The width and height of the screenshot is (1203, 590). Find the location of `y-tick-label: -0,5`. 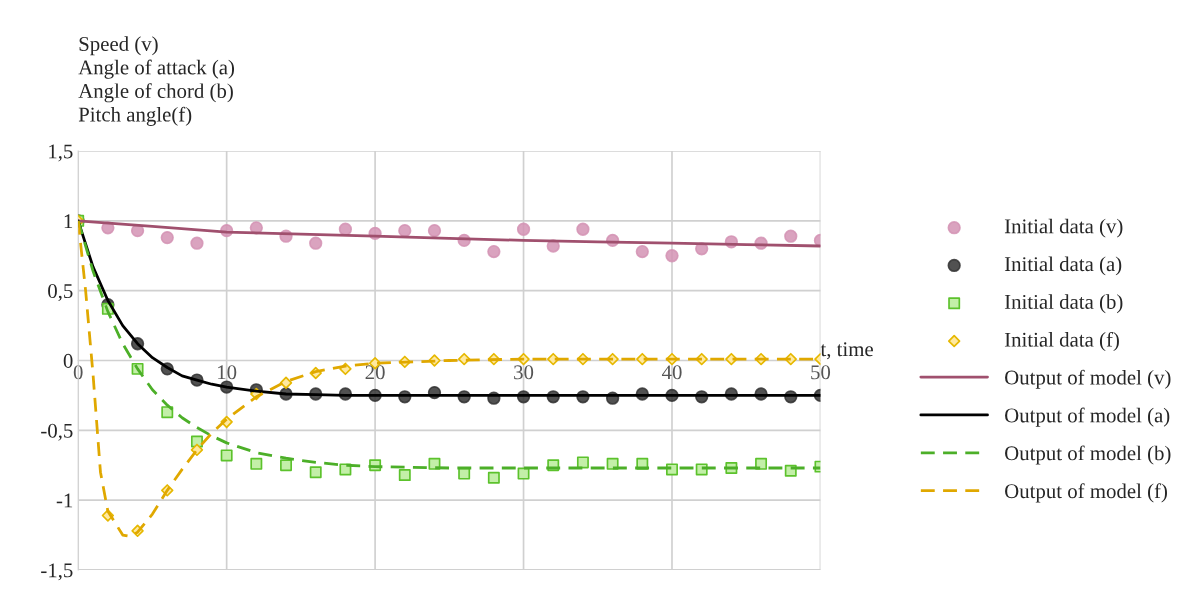

y-tick-label: -0,5 is located at coordinates (57, 432).